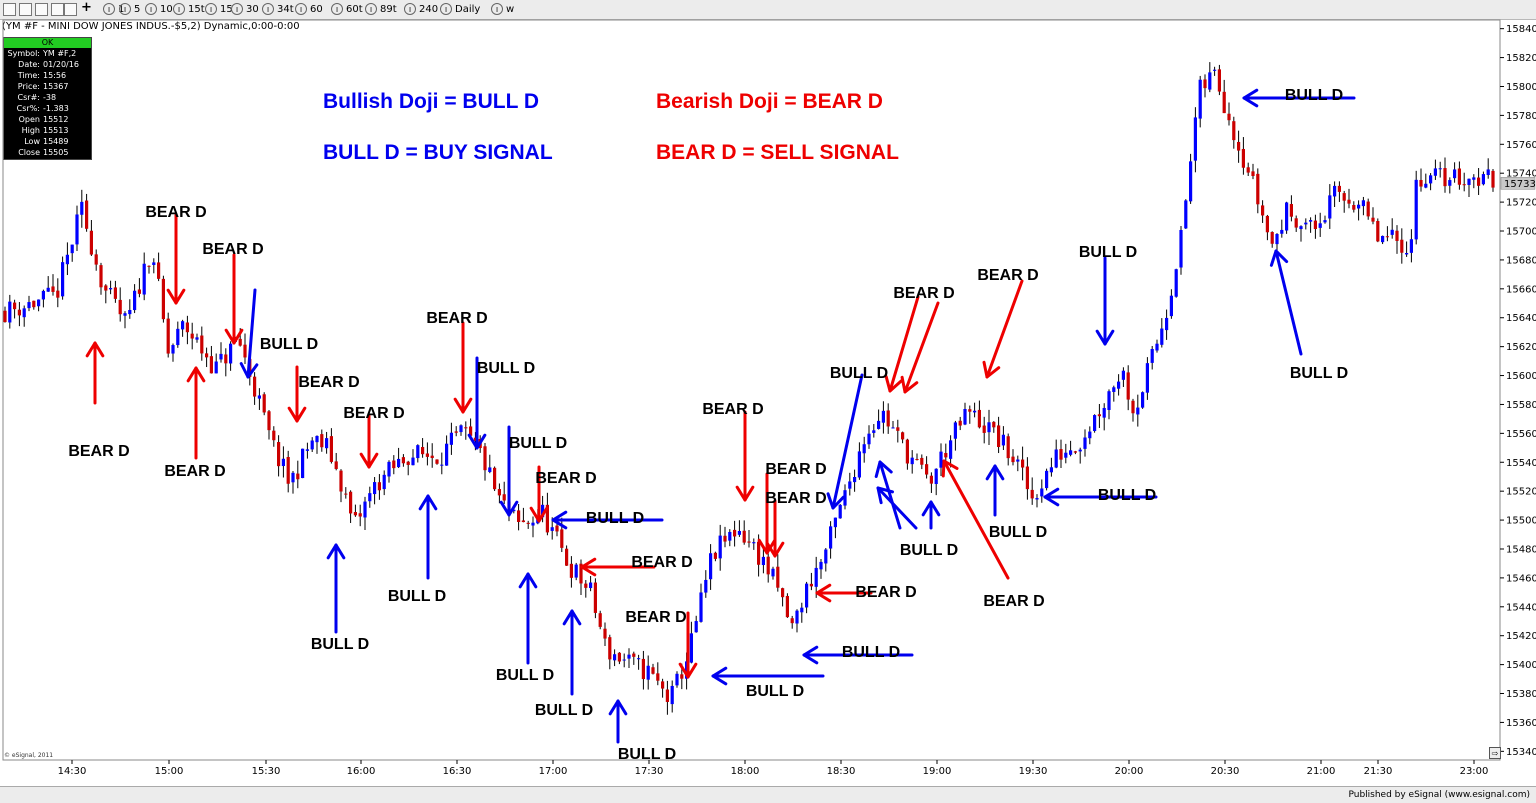 This screenshot has width=1536, height=803. What do you see at coordinates (553, 771) in the screenshot?
I see `x-tick-label: 17:00` at bounding box center [553, 771].